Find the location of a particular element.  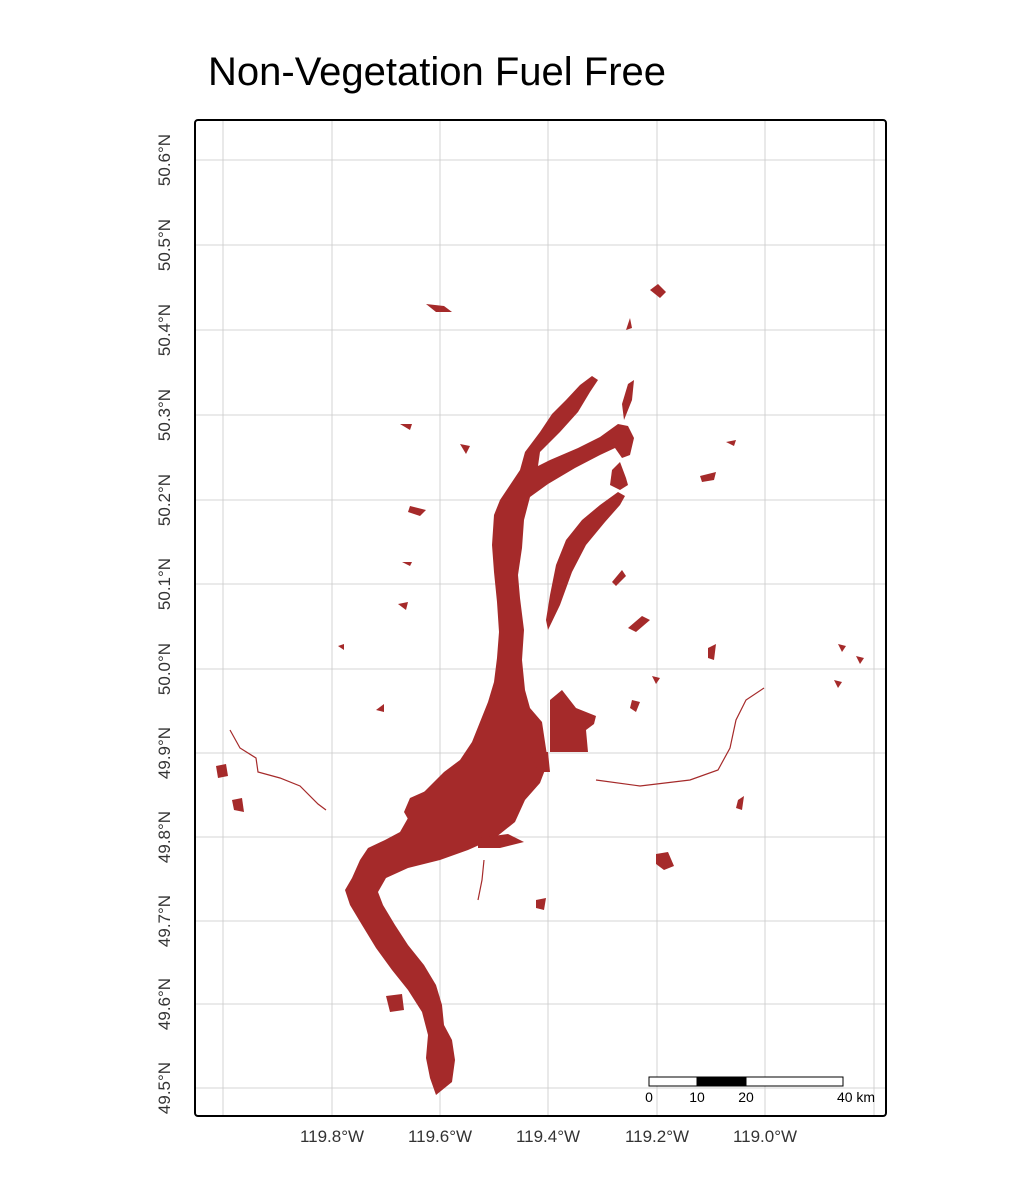

upper-arm is located at coordinates (619, 476).